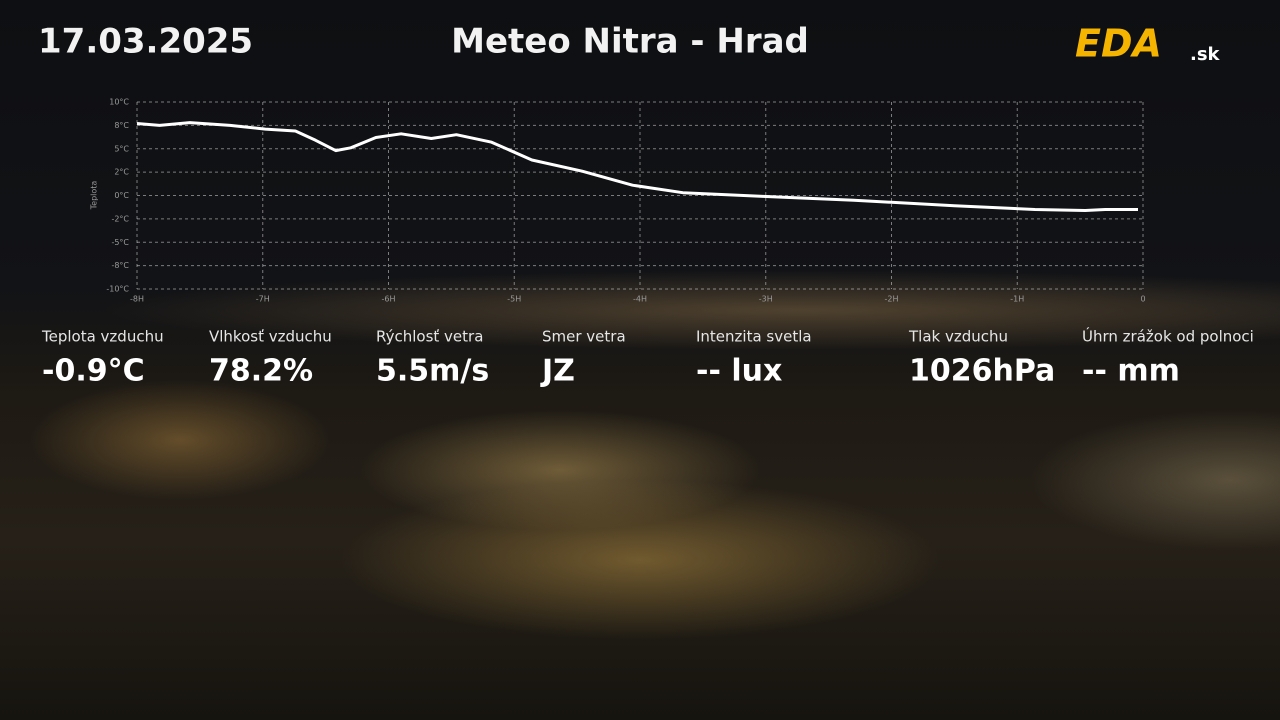 The height and width of the screenshot is (720, 1280). I want to click on y-tick-label: 8°C, so click(121, 125).